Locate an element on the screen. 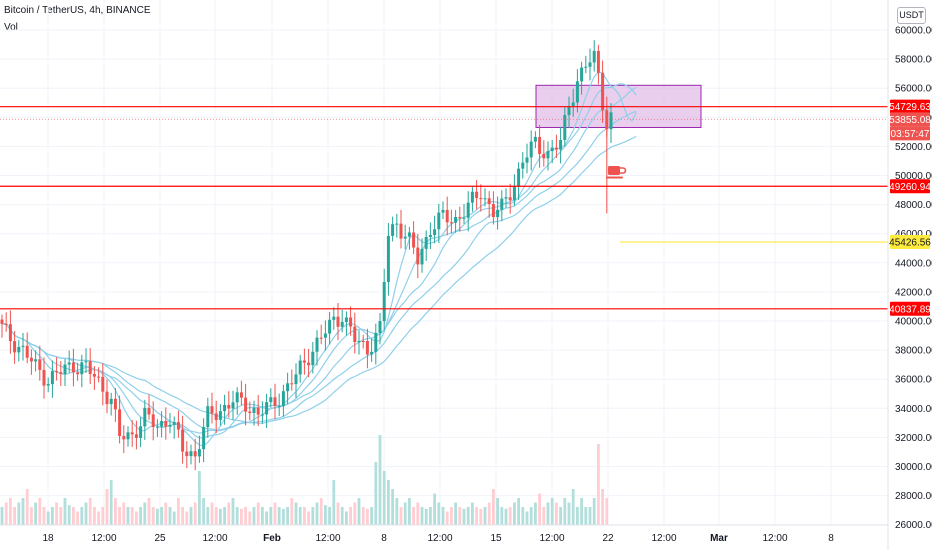 This screenshot has height=550, width=932. level-badge-label: 40837.89 is located at coordinates (910, 309).